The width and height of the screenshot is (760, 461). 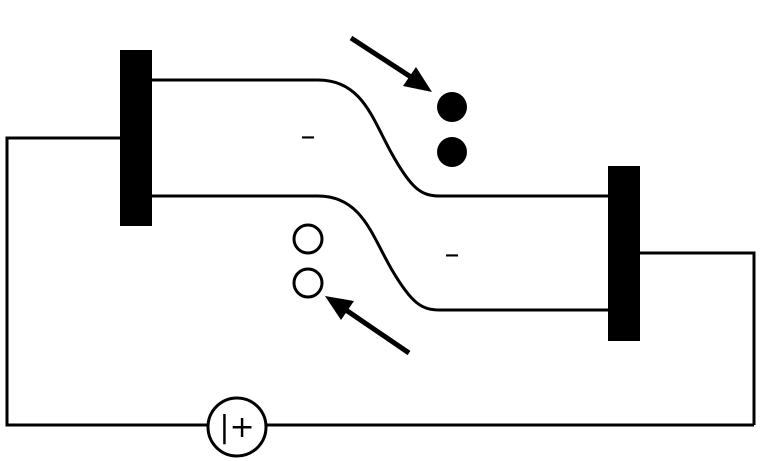 What do you see at coordinates (698, 338) in the screenshot?
I see `circuit-wire-right` at bounding box center [698, 338].